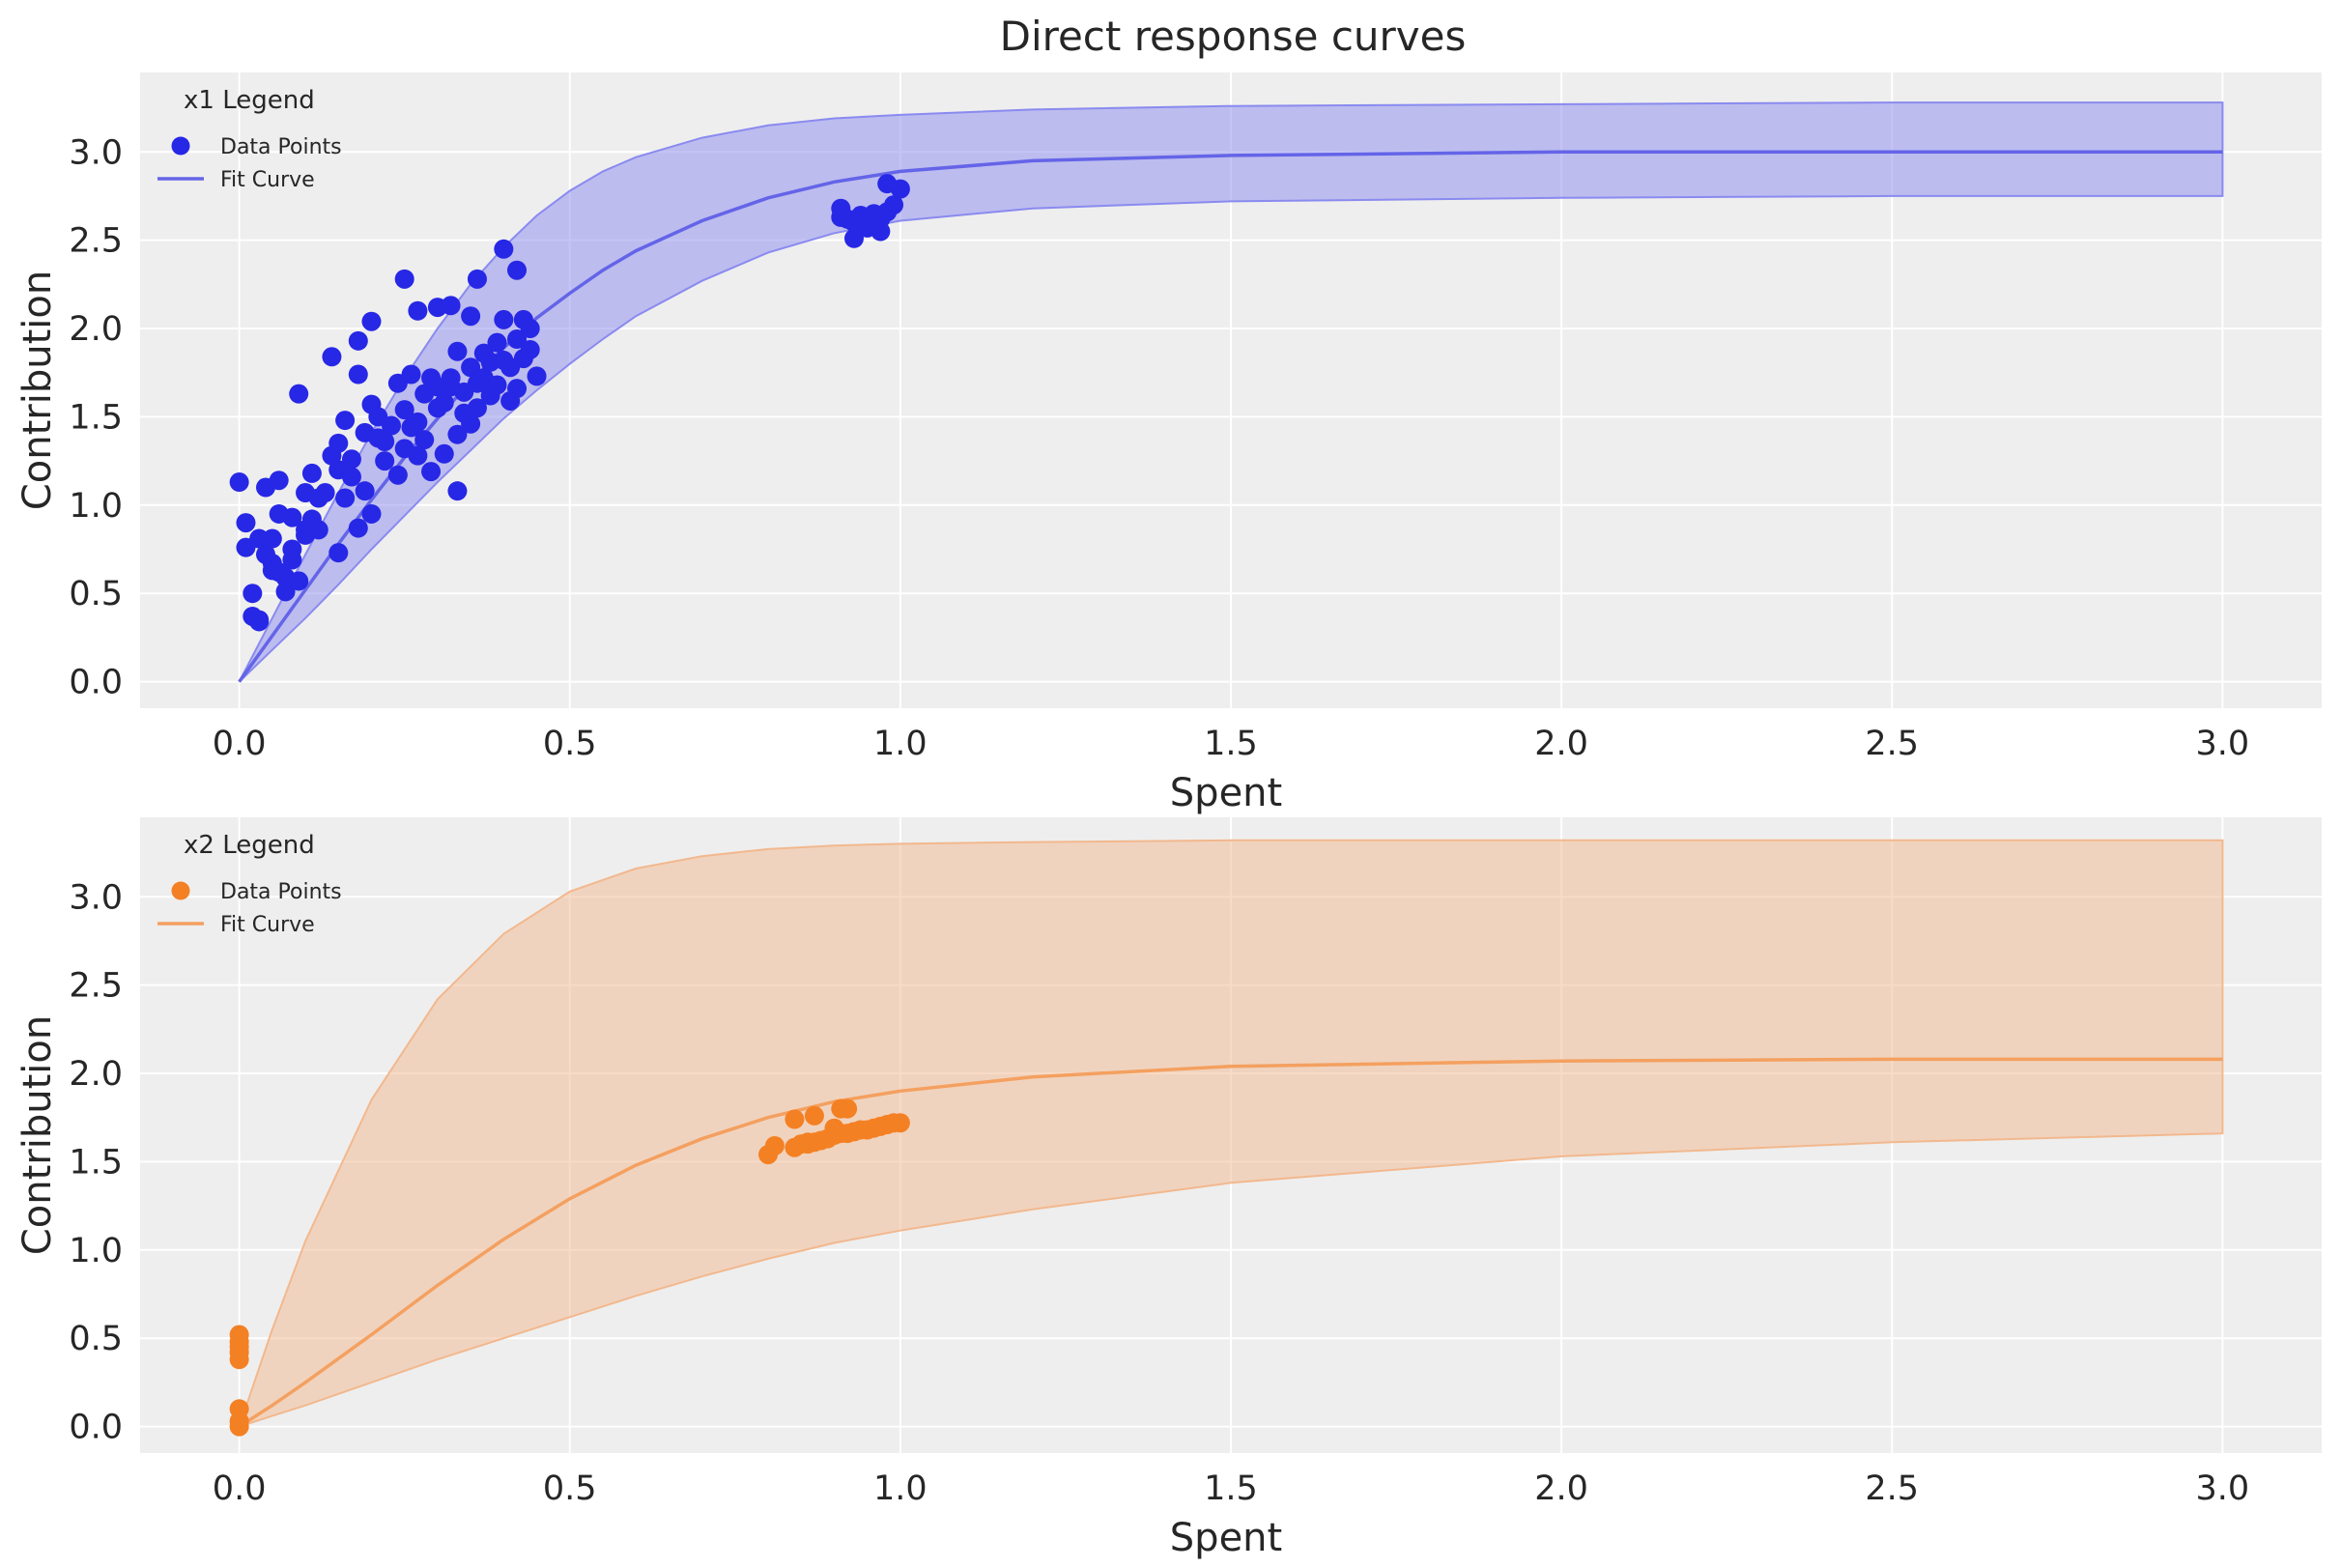 This screenshot has height=1568, width=2341. Describe the element at coordinates (1226, 1538) in the screenshot. I see `x-axis-label: Spent` at that location.